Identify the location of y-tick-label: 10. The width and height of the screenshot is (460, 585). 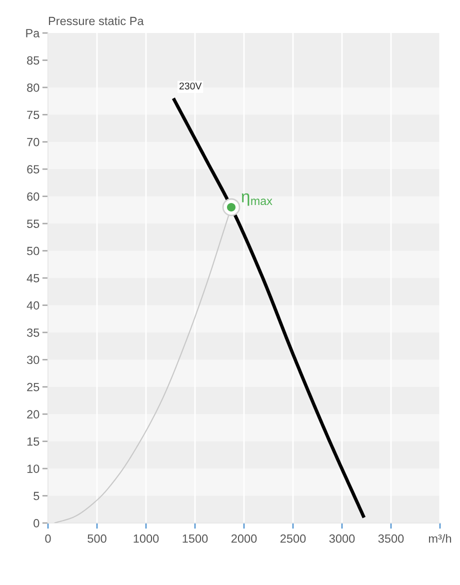
(33, 468).